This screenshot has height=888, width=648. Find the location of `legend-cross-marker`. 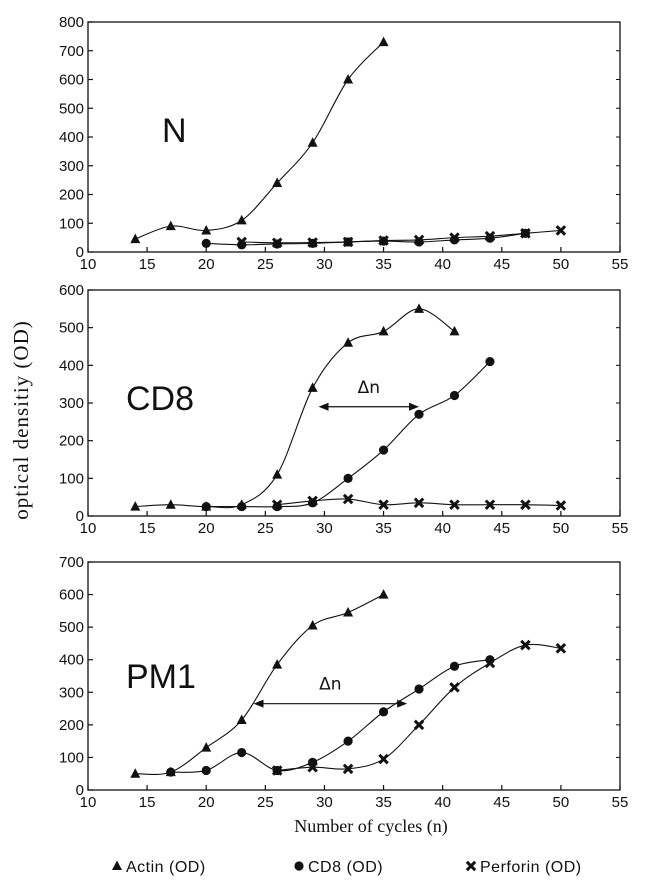

legend-cross-marker is located at coordinates (471, 866).